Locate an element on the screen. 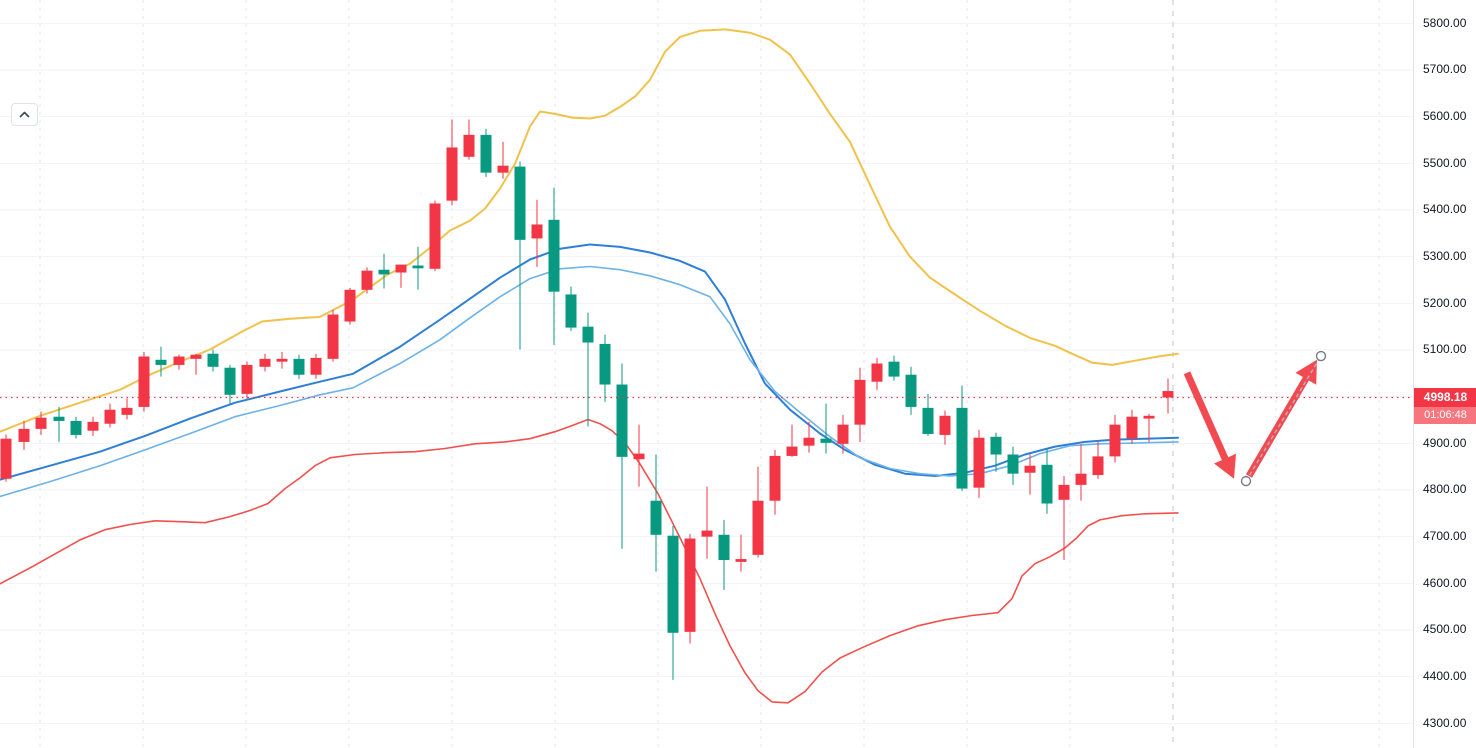 This screenshot has height=748, width=1476. price-tick-label: 4900.00 is located at coordinates (1445, 442).